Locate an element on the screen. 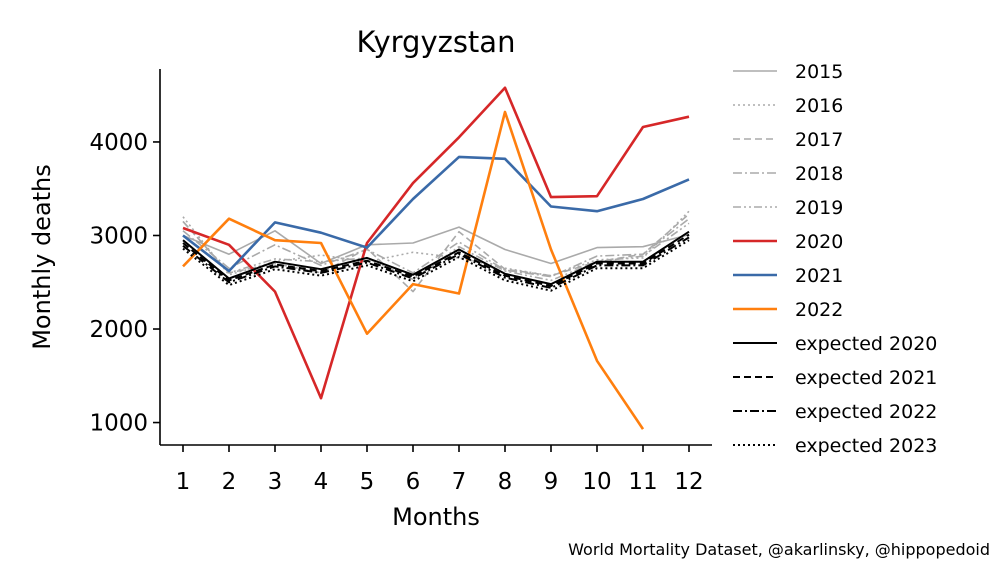 Image resolution: width=1000 pixels, height=562 pixels. series-line-2015 is located at coordinates (436, 245).